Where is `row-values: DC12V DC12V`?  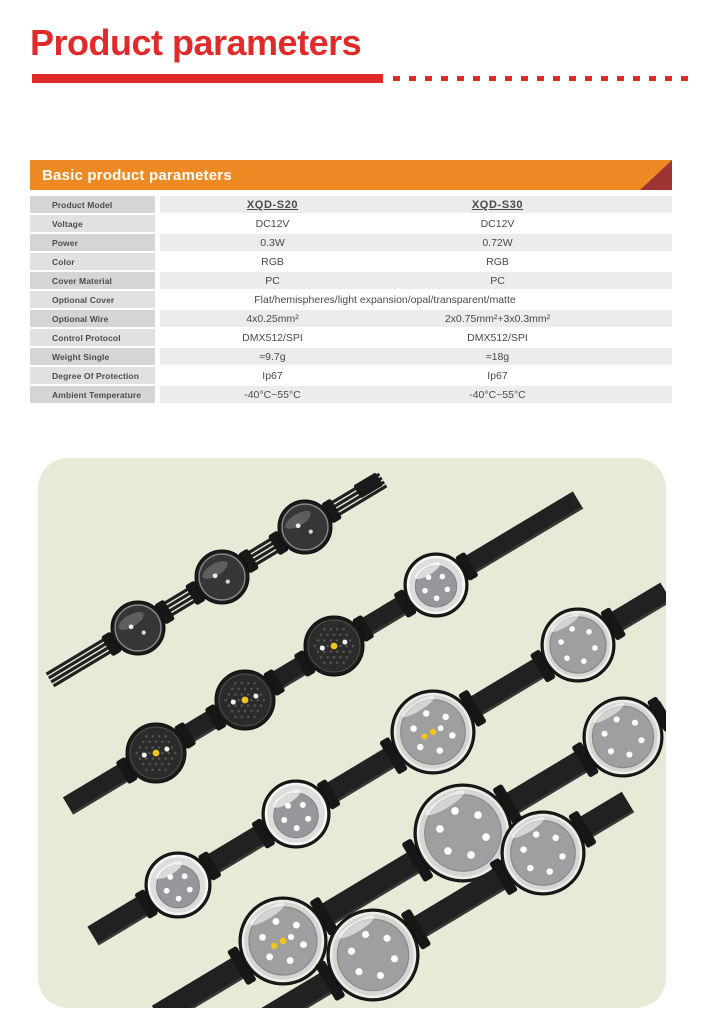 row-values: DC12V DC12V is located at coordinates (416, 223).